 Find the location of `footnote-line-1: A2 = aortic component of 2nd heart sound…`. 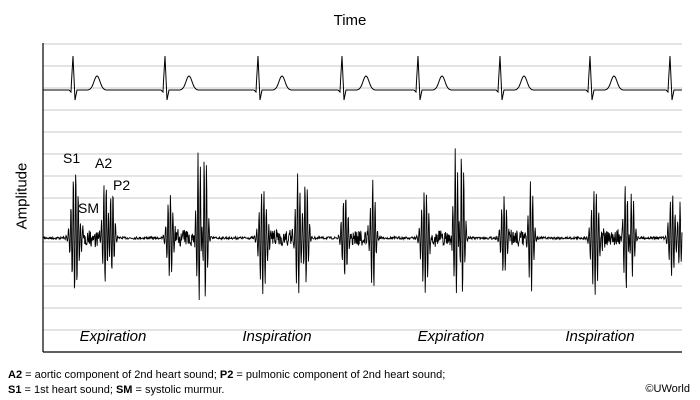

footnote-line-1: A2 = aortic component of 2nd heart sound… is located at coordinates (227, 375).